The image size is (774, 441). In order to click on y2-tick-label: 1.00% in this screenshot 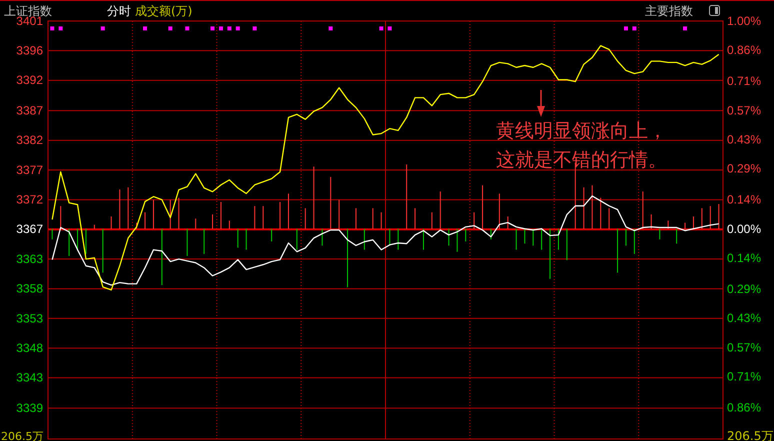, I will do `click(744, 21)`.